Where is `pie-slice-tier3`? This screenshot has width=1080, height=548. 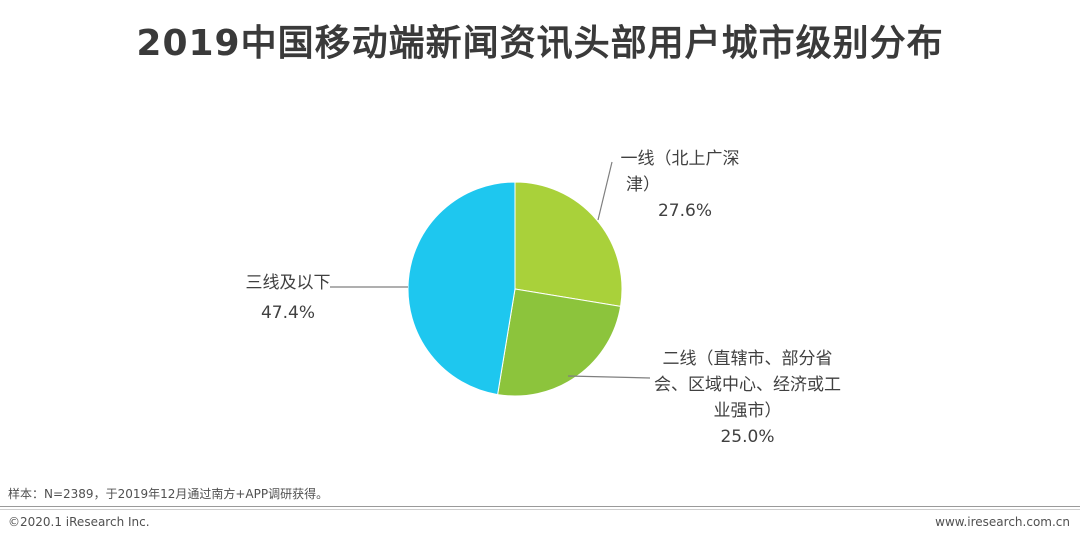 pie-slice-tier3 is located at coordinates (461, 288).